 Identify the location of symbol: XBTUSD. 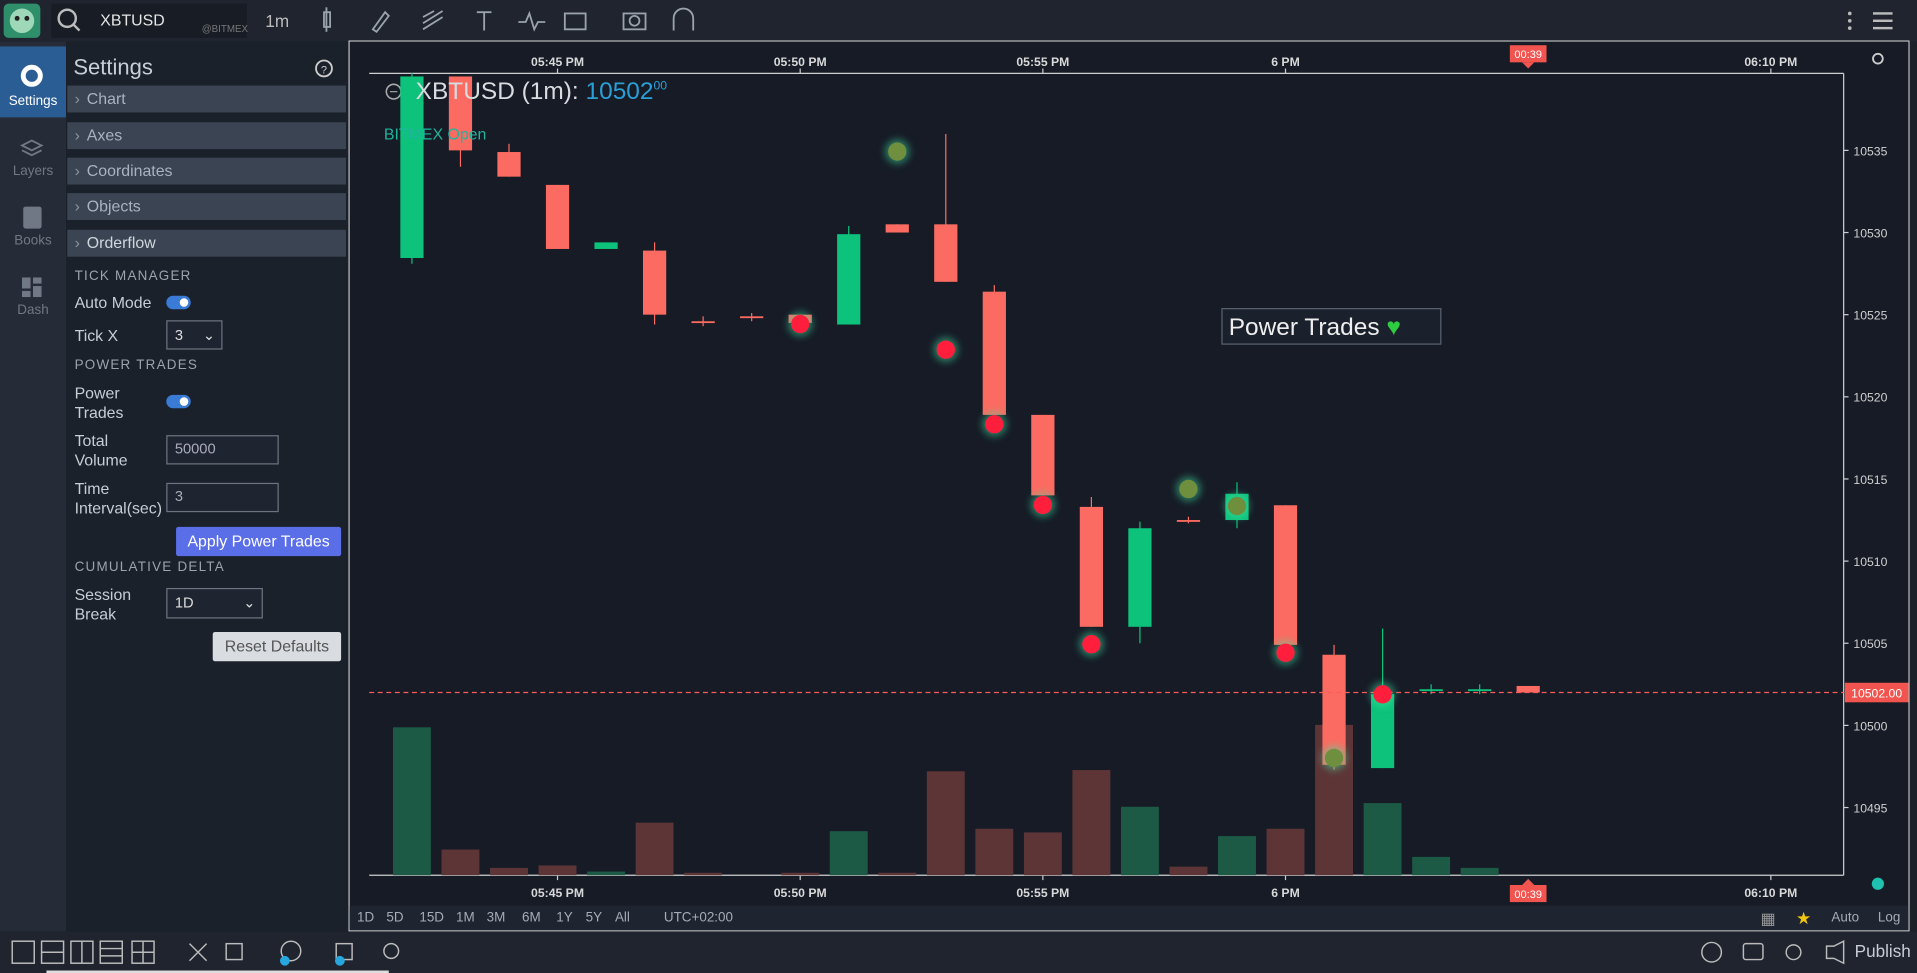
(132, 20).